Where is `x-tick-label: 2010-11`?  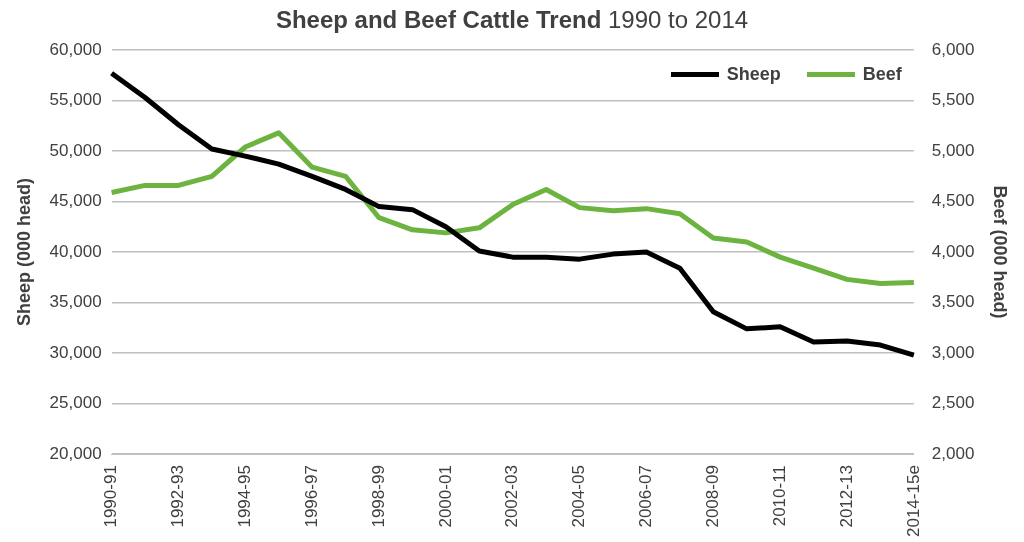 x-tick-label: 2010-11 is located at coordinates (779, 496).